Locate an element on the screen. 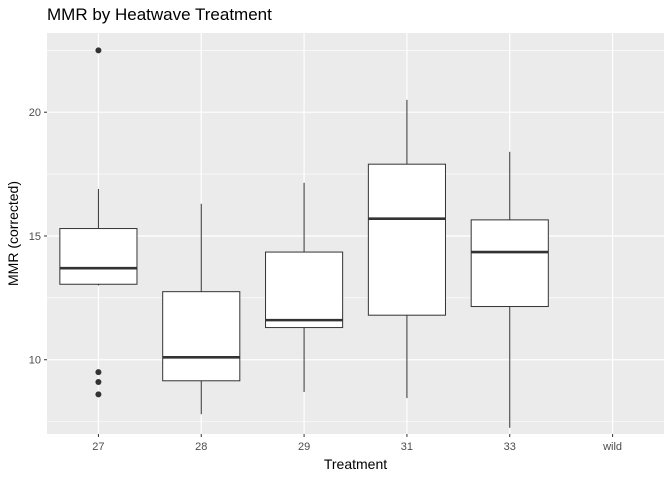  x-tick-label: 33 is located at coordinates (510, 447).